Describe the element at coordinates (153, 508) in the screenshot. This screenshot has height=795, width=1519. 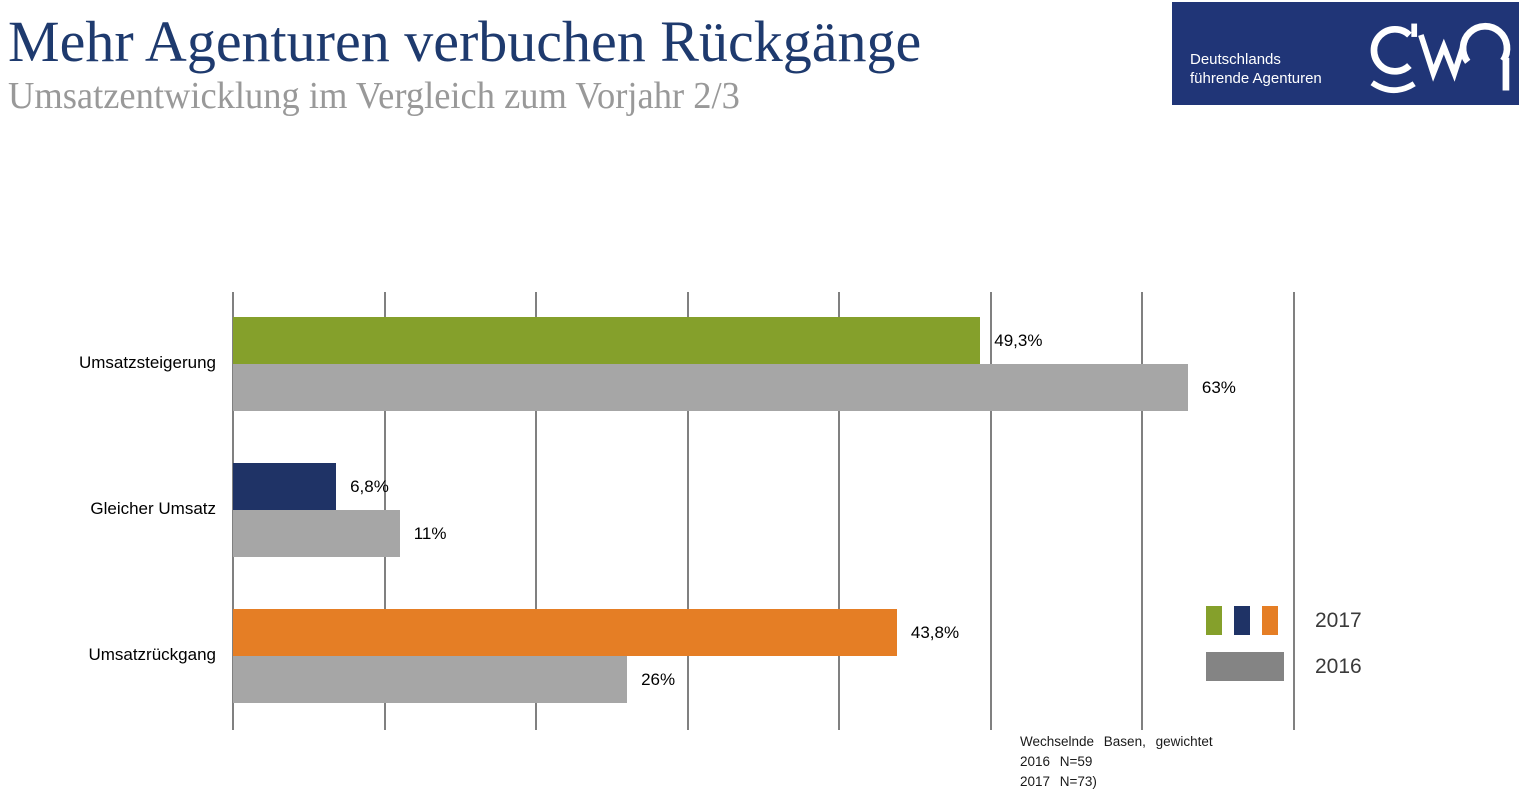
I see `category-label: Gleicher Umsatz` at that location.